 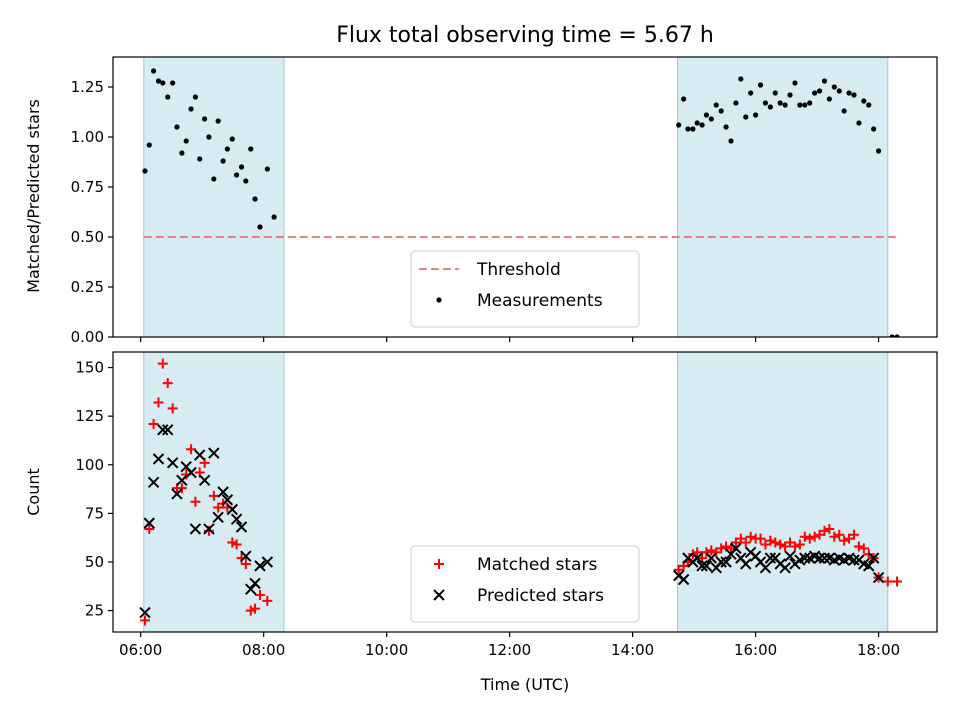 I want to click on chart-title: Flux total observing time = 5.67 h, so click(x=525, y=35).